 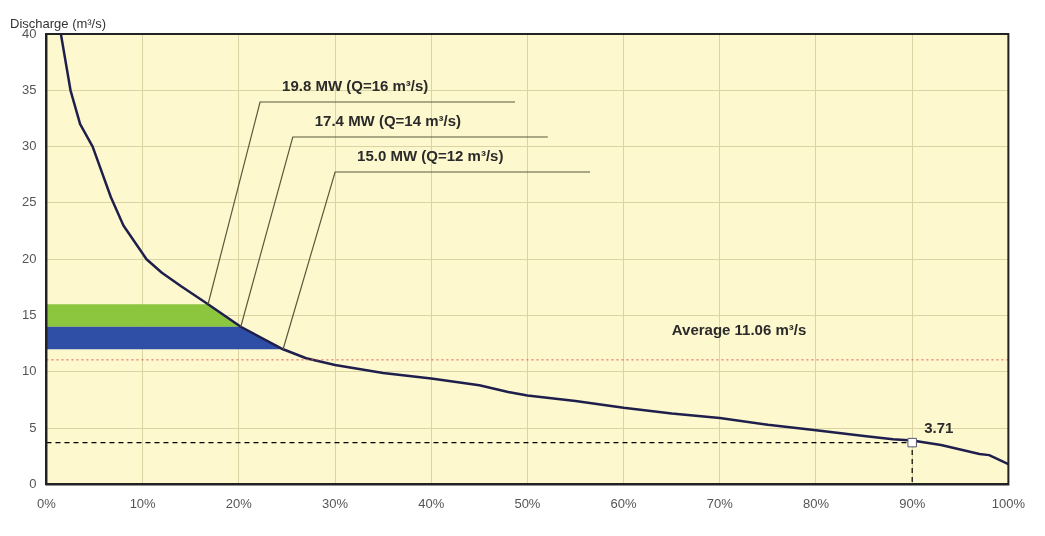 I want to click on ref-line-label: Average 11.06 m³/s, so click(x=739, y=329).